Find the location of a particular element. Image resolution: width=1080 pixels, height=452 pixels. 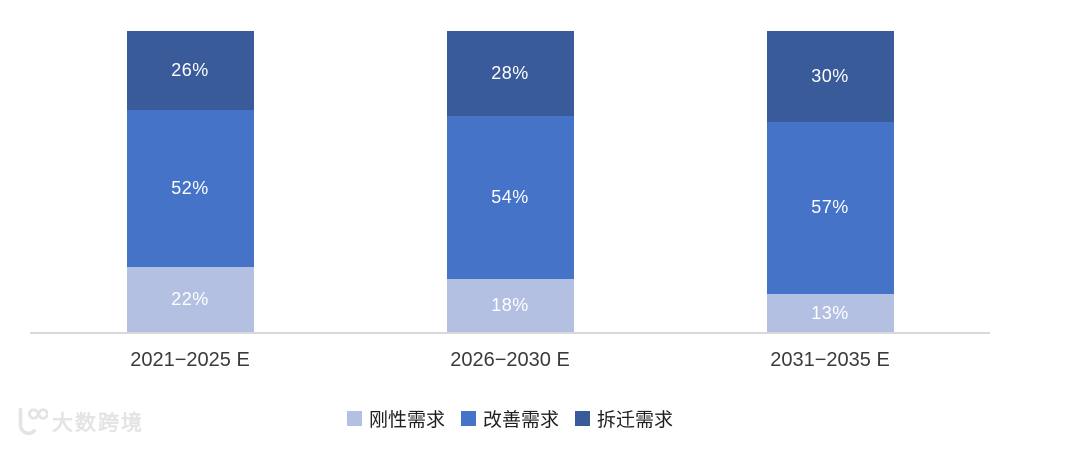

x-axis-labels: 2021−2025 E 2026−2030 E 2031−2035 E is located at coordinates (510, 360).